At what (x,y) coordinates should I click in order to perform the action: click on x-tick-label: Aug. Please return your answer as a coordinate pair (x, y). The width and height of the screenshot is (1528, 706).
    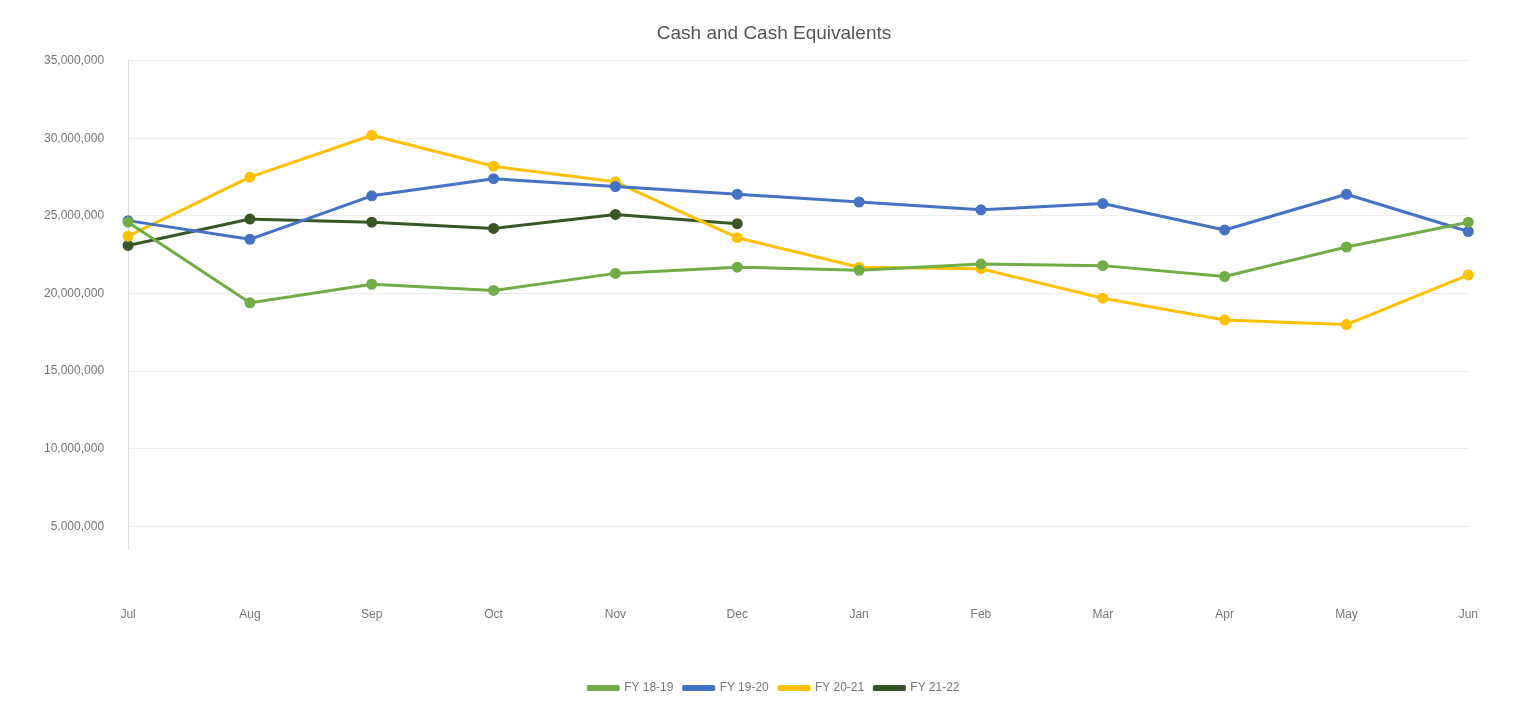
    Looking at the image, I should click on (250, 614).